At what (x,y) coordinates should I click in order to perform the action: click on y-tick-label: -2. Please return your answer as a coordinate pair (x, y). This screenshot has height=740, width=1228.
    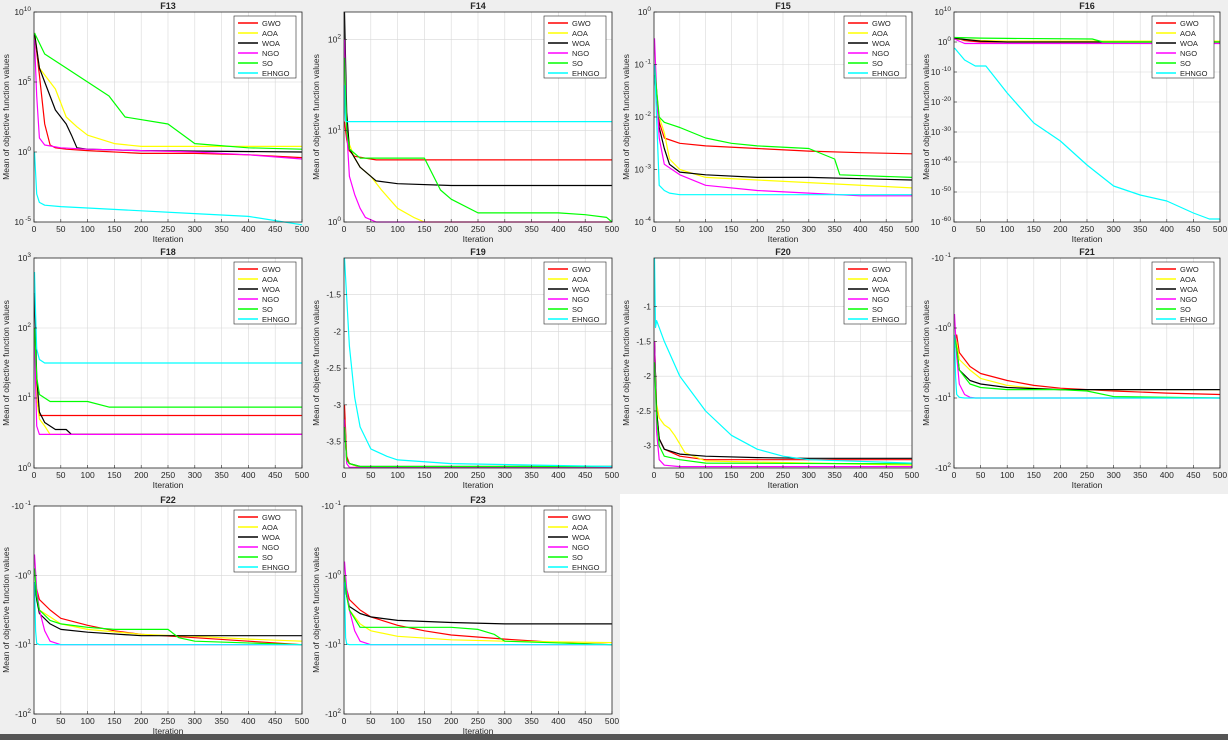
    Looking at the image, I should click on (337, 331).